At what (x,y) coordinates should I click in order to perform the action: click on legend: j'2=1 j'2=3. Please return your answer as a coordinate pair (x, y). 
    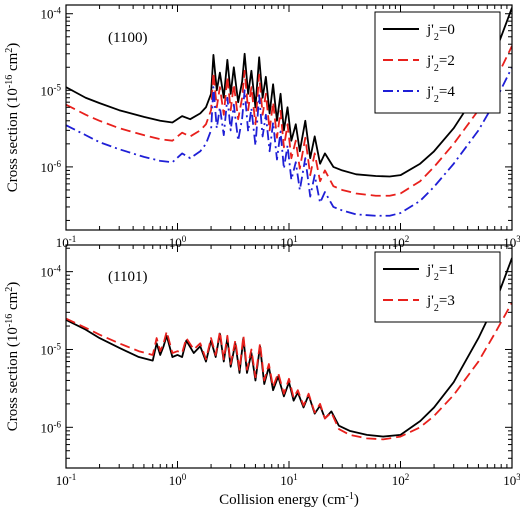
    Looking at the image, I should click on (437, 287).